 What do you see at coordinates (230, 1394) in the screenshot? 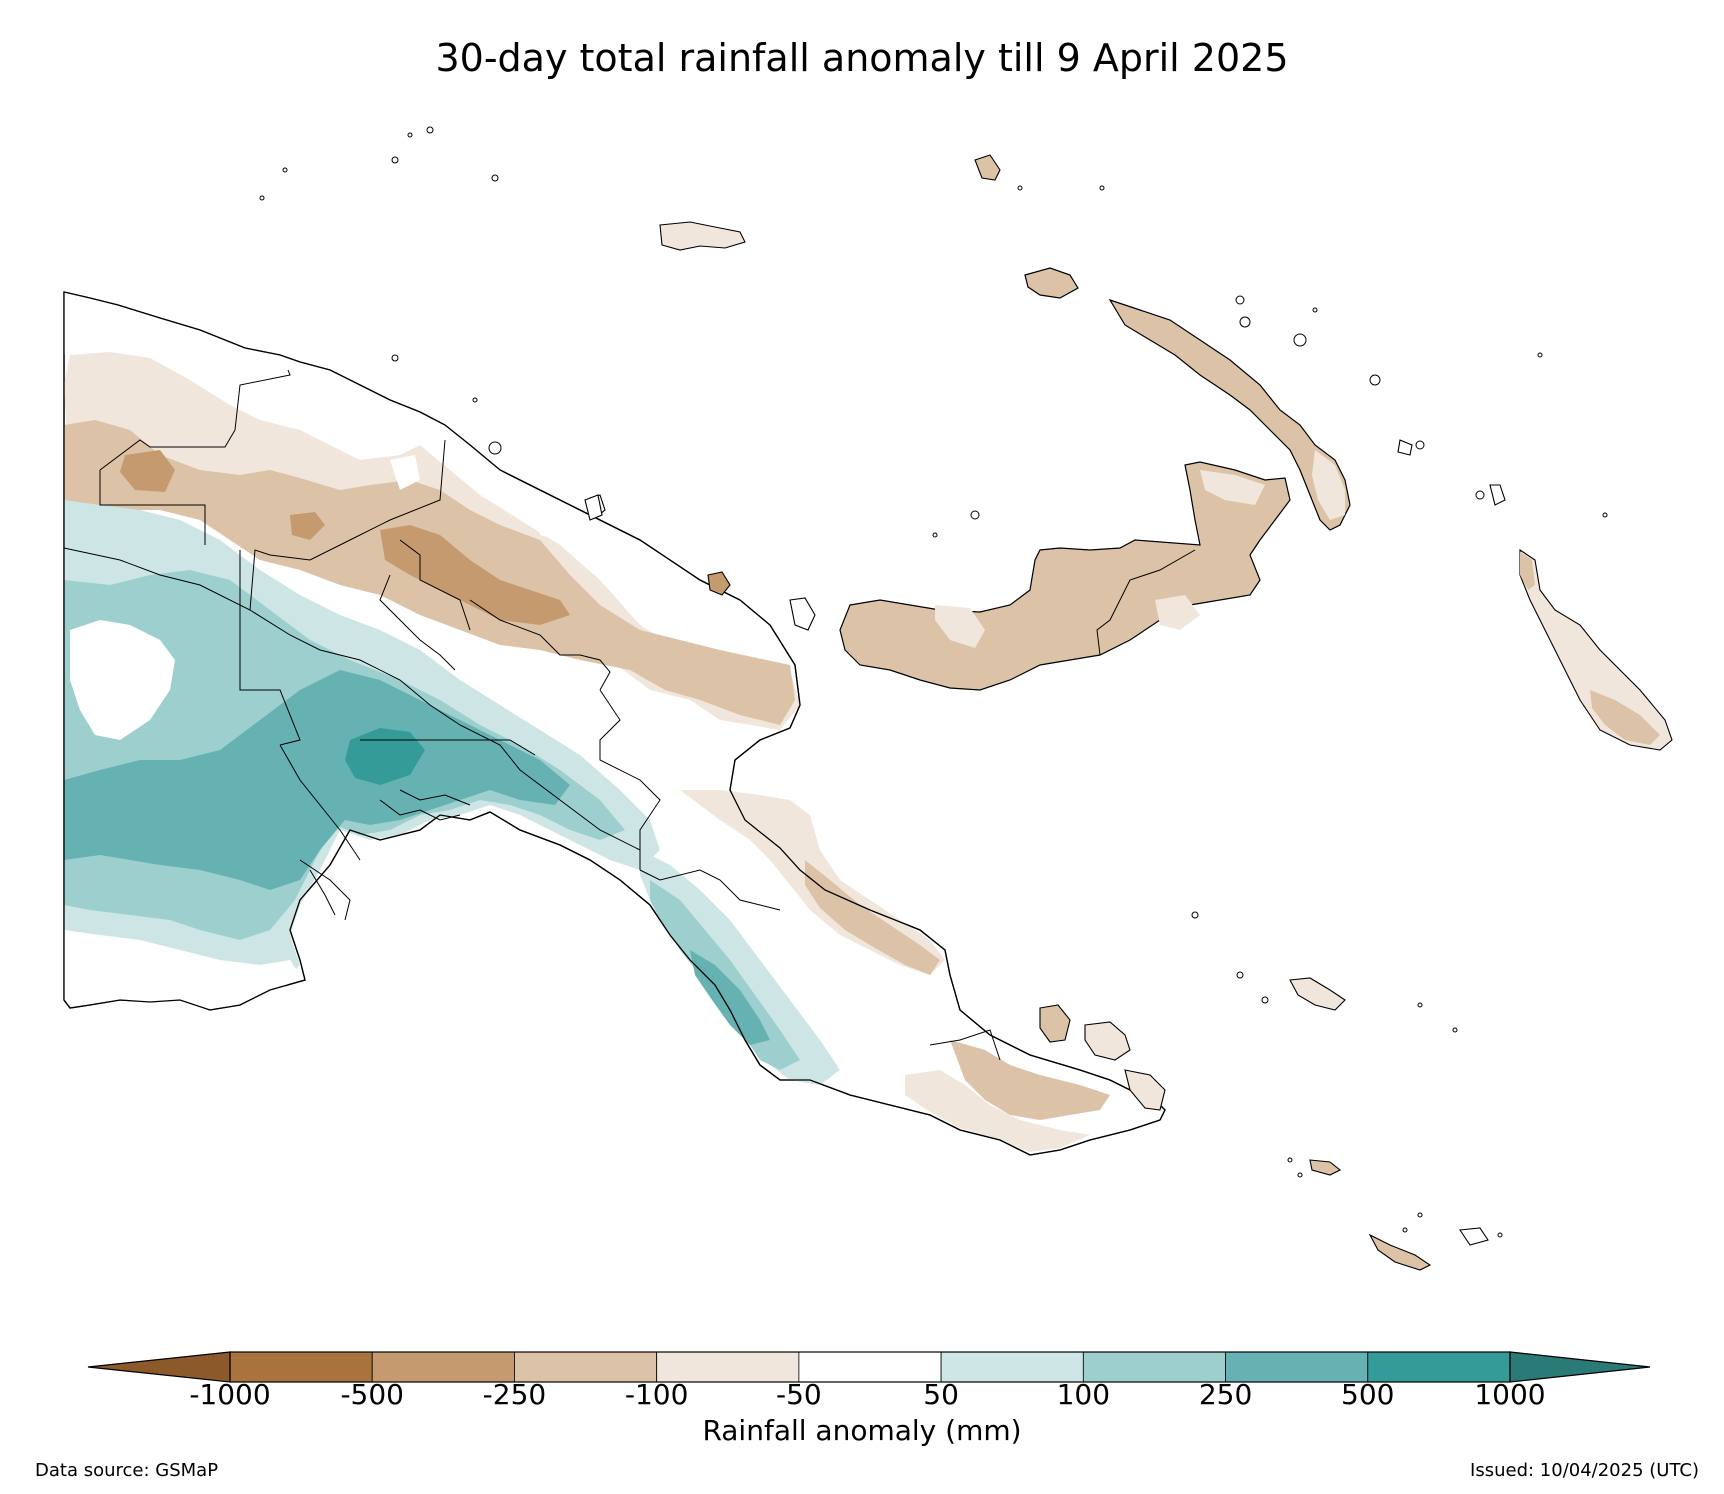
I see `colorbar-tick-label: -1000` at bounding box center [230, 1394].